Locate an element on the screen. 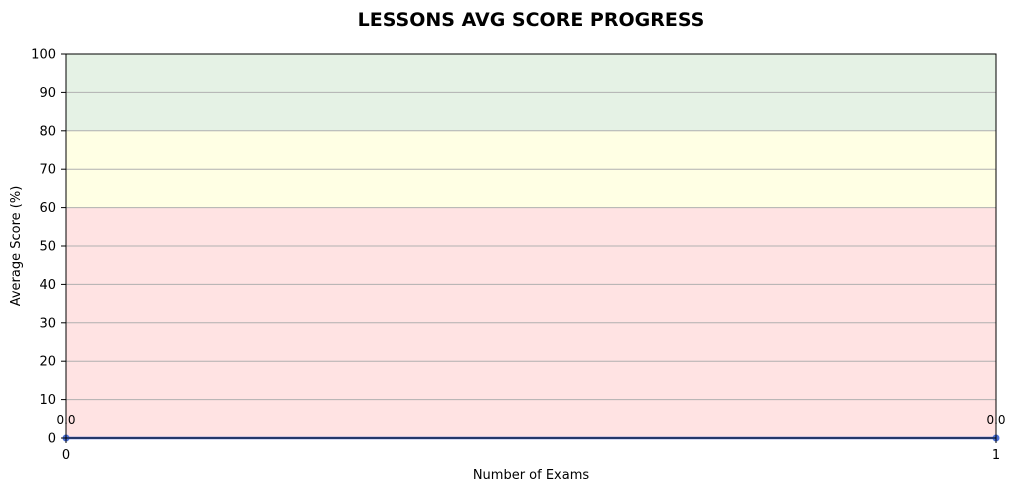 The image size is (1016, 492). y-tick-label-40: 40 is located at coordinates (47, 285).